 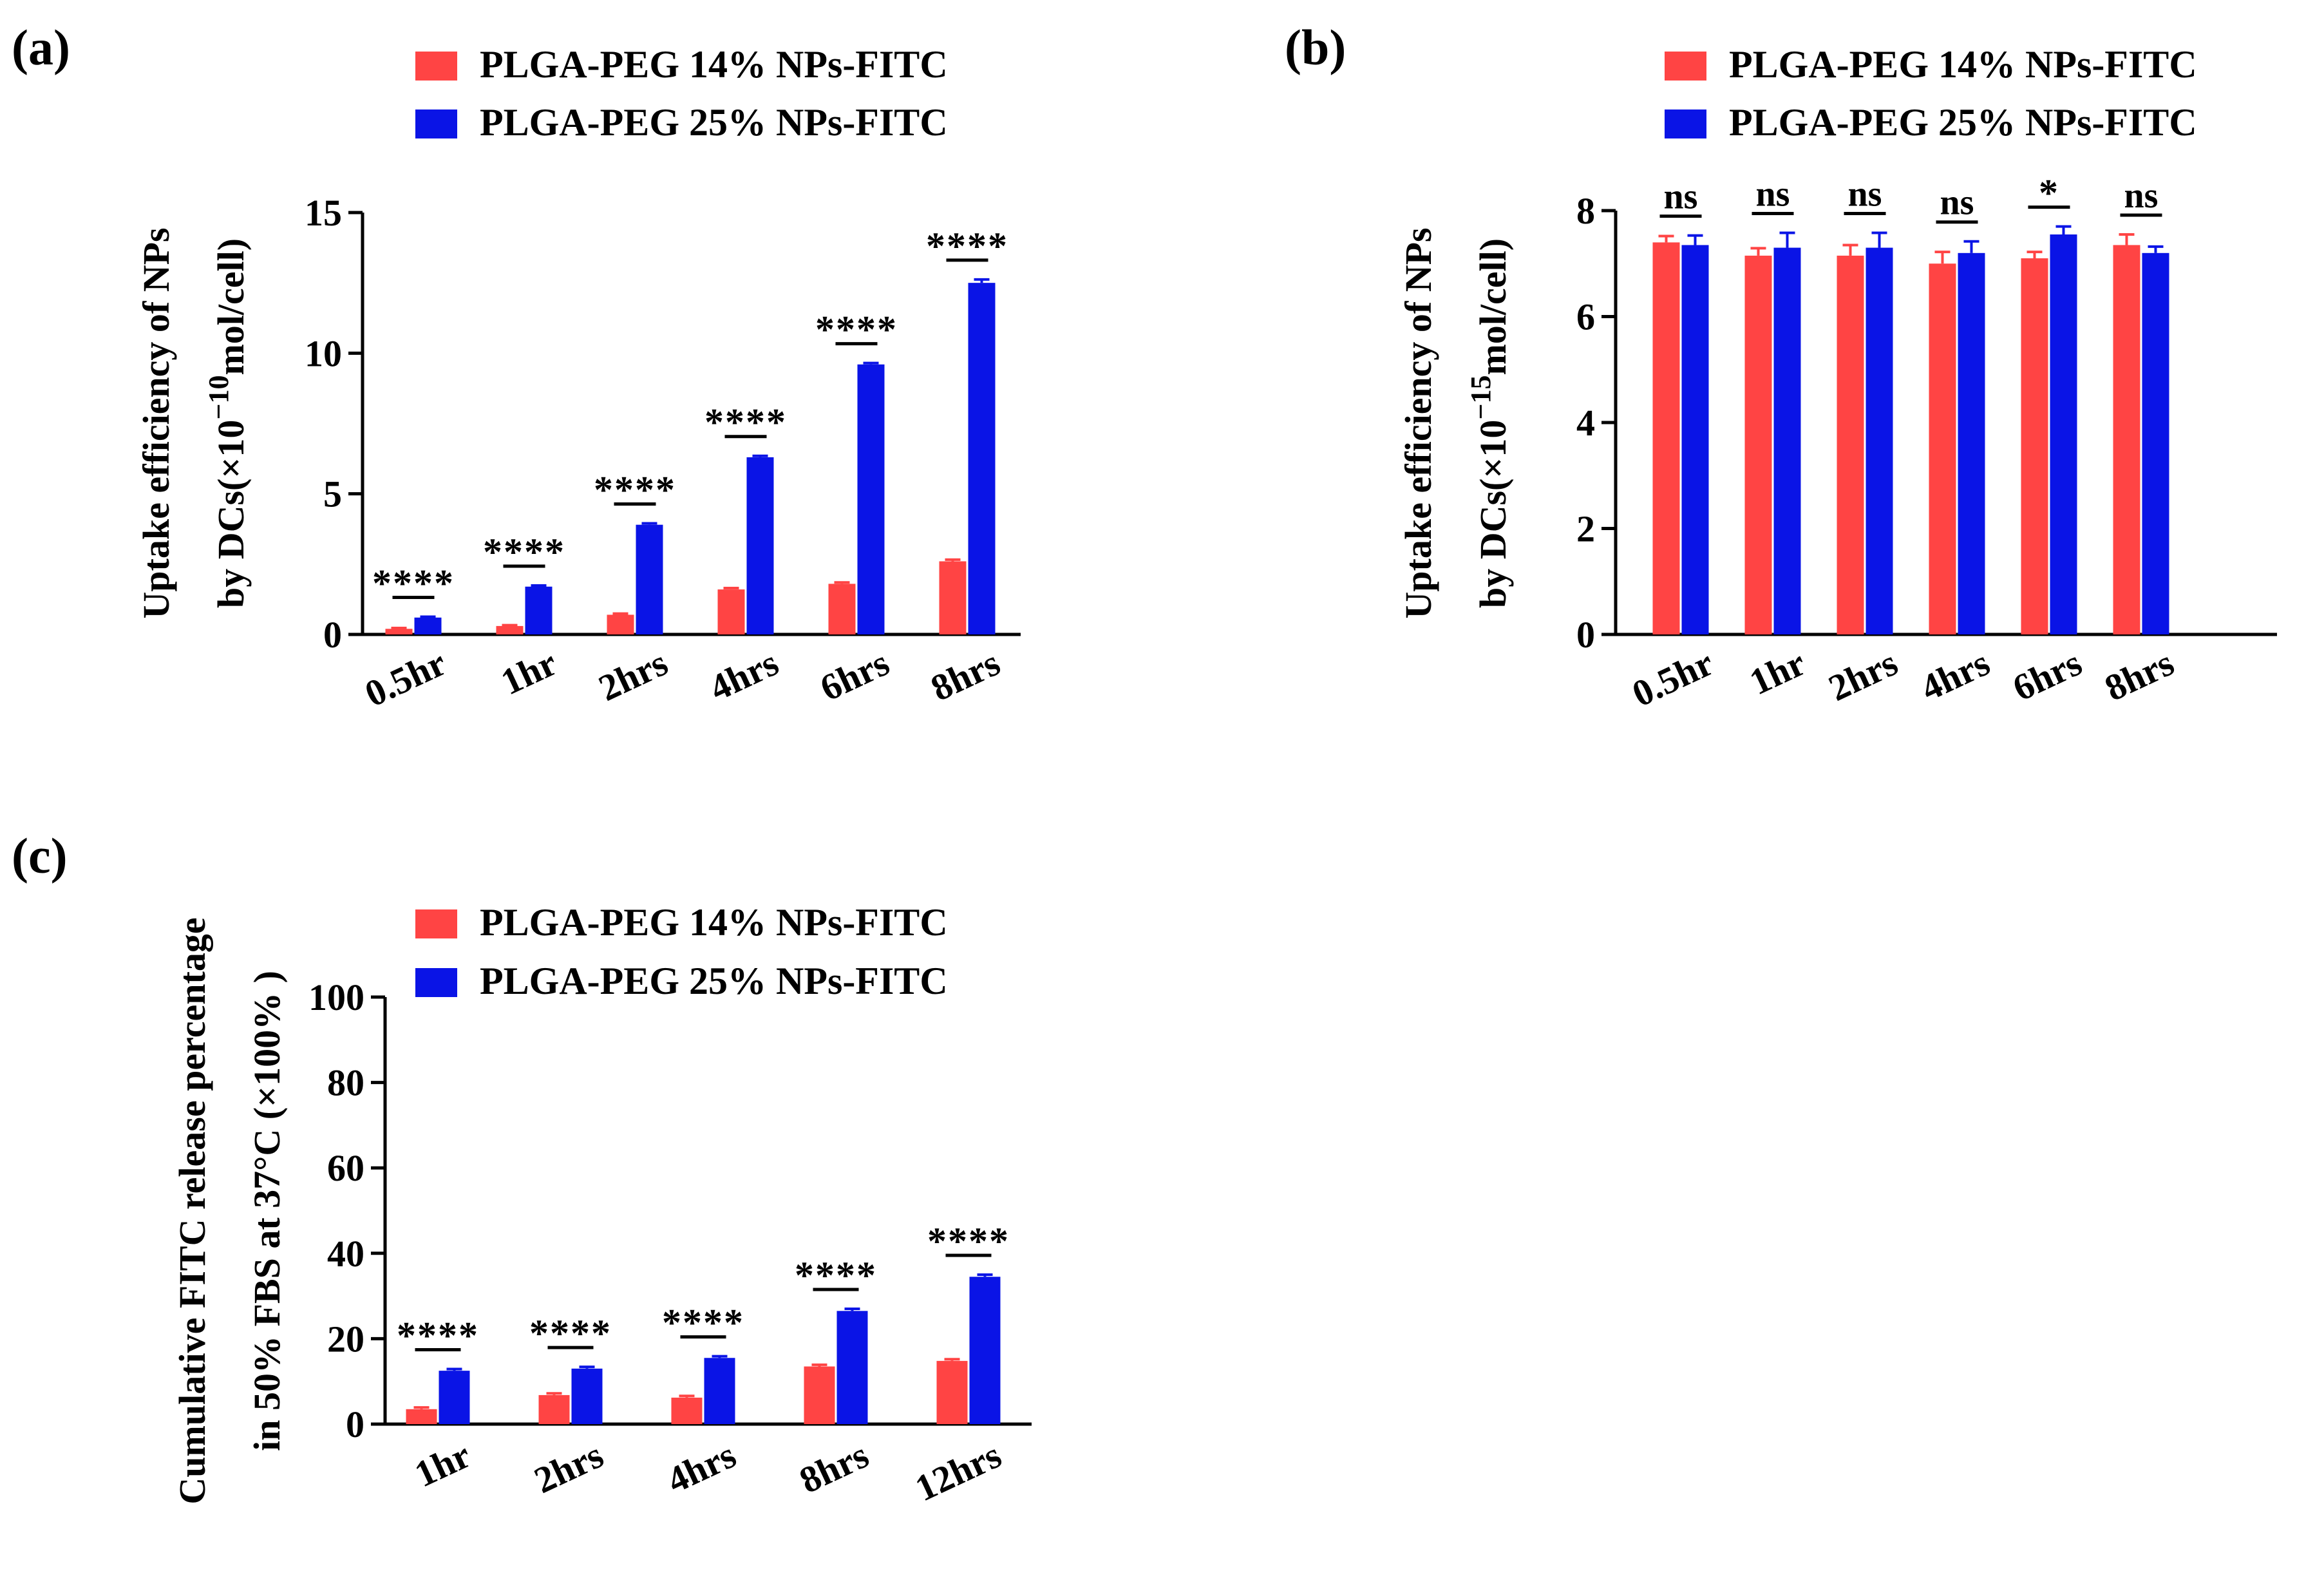 What do you see at coordinates (2049, 193) in the screenshot?
I see `significance-label: *` at bounding box center [2049, 193].